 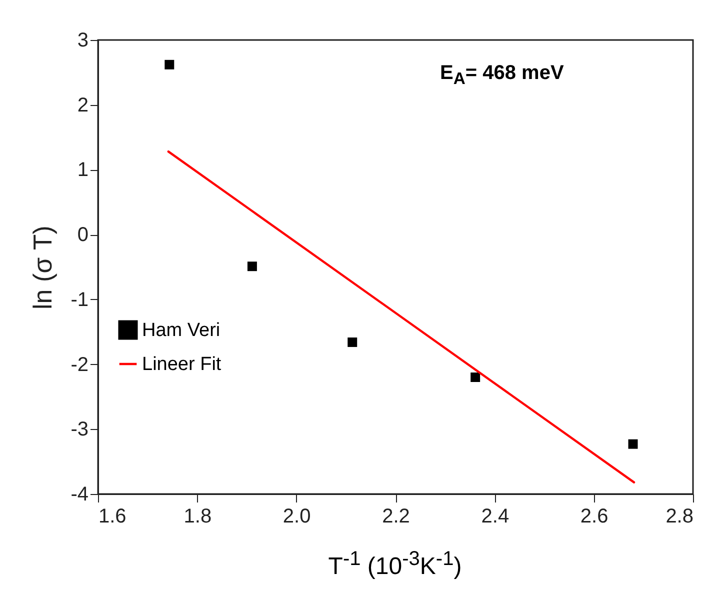 I want to click on x-tick-label: 2.0, so click(x=296, y=517).